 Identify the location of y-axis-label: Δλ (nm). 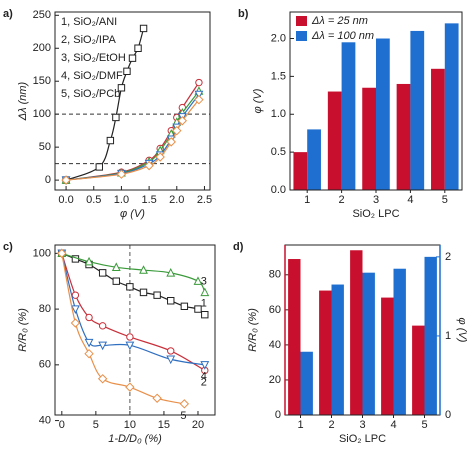
(23, 101).